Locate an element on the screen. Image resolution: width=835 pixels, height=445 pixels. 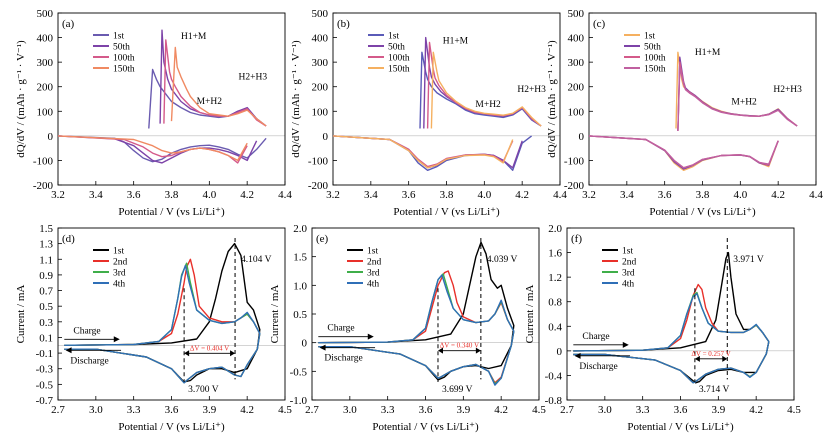
y-tick-label: 1.1 is located at coordinates (46, 260).